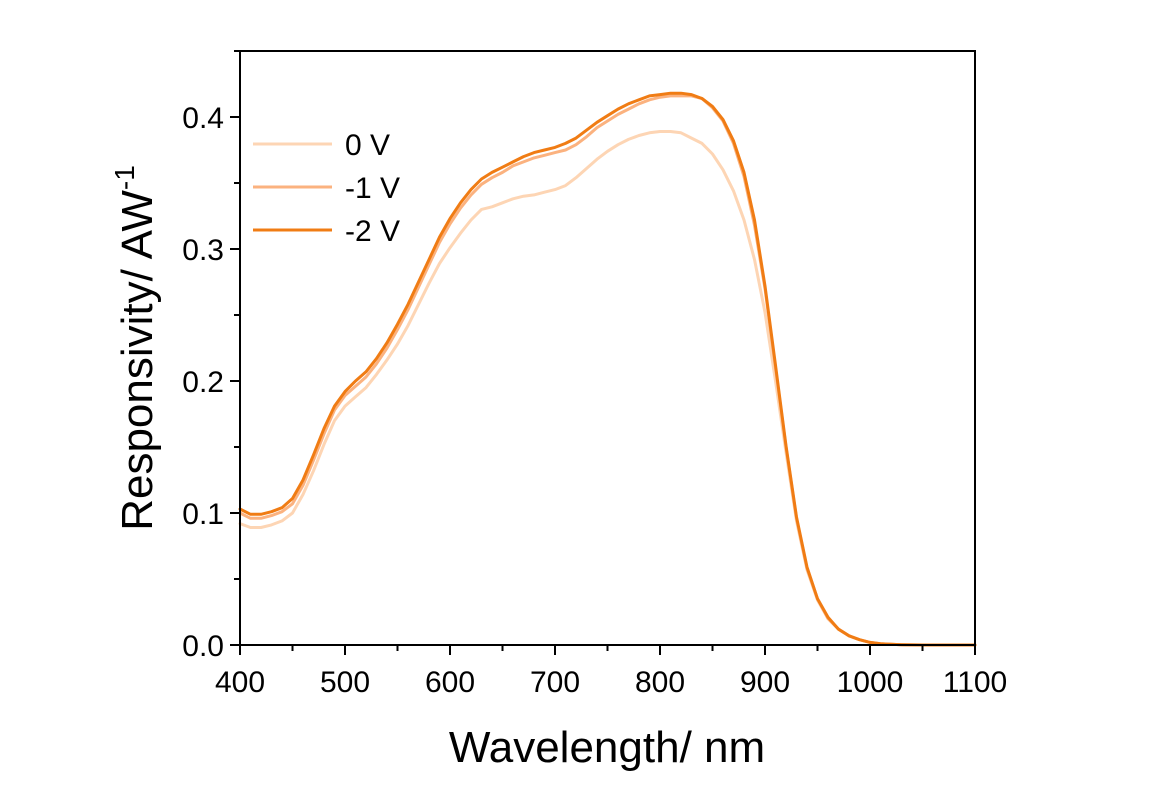  I want to click on x-tick-label: 1000, so click(870, 682).